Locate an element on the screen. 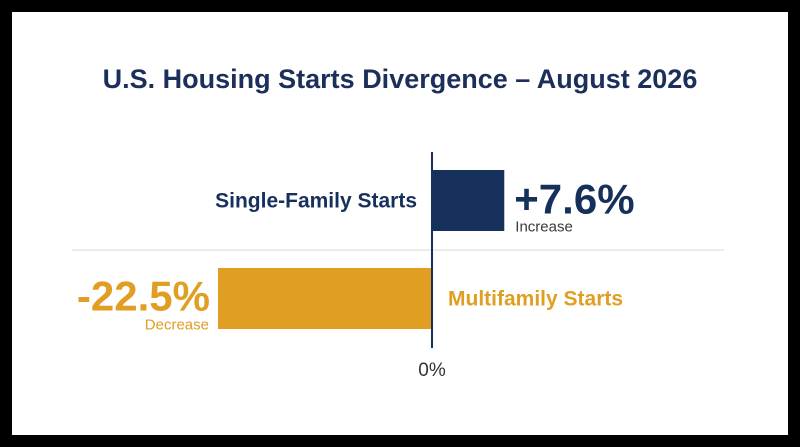  bar-multifamily is located at coordinates (325, 298).